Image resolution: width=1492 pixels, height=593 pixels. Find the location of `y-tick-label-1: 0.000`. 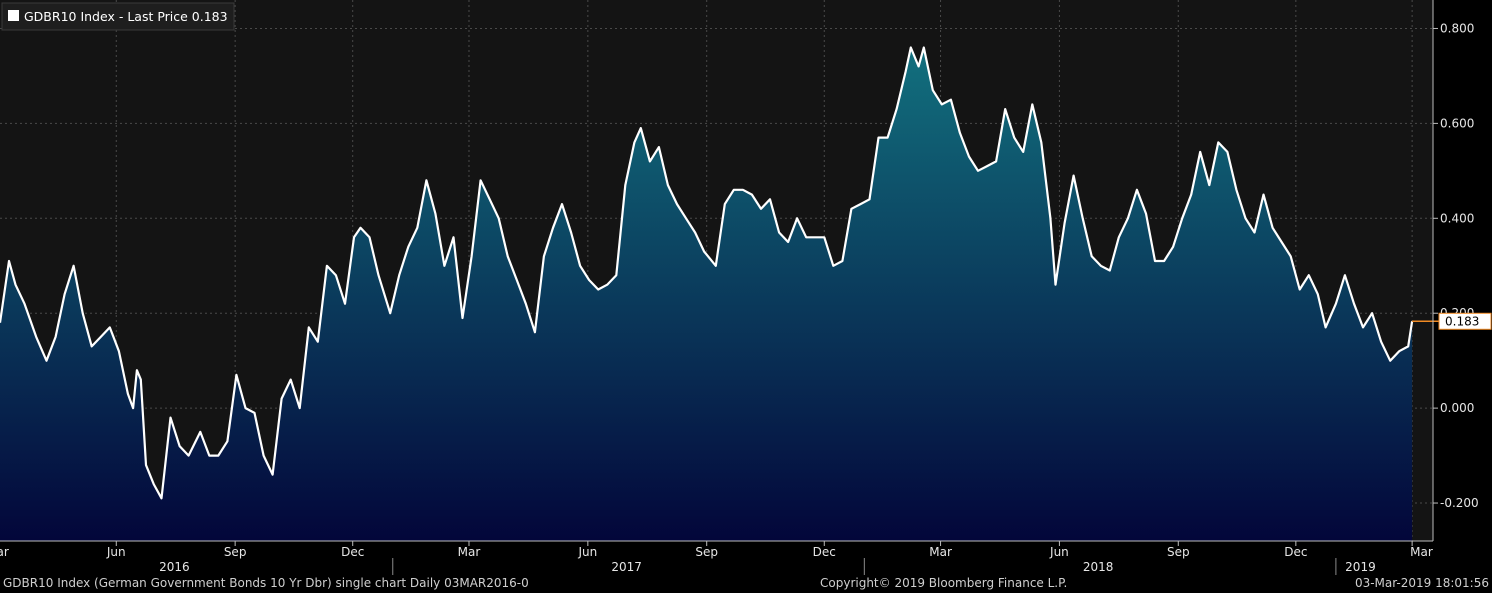

y-tick-label-1: 0.000 is located at coordinates (1457, 408).